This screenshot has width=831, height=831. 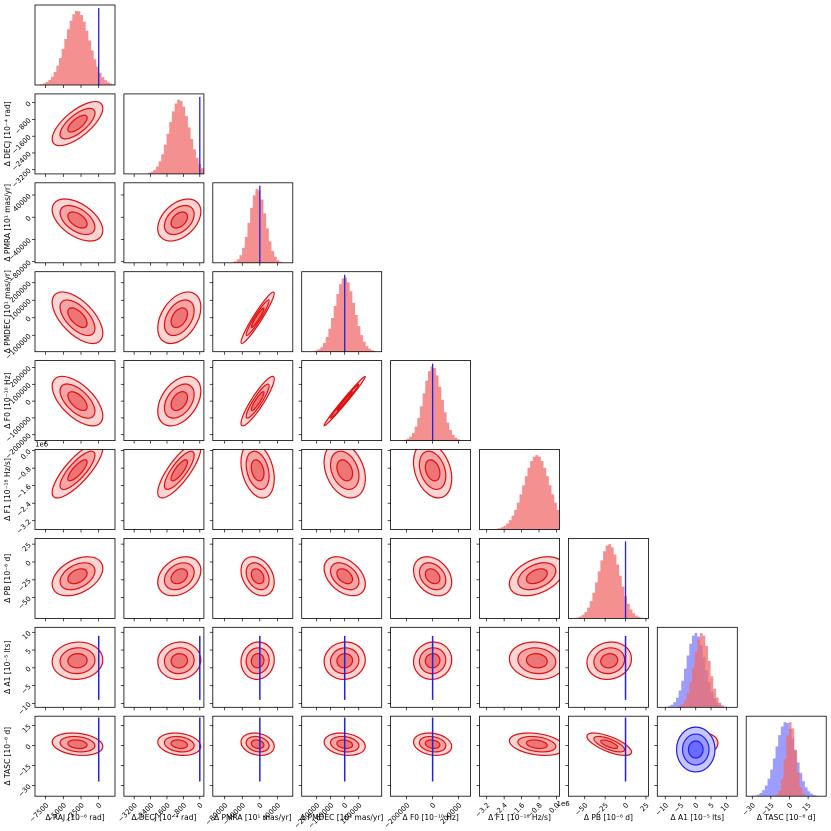 I want to click on x-axis-label: Δ F0 [10⁻¹⁰ Hz], so click(x=430, y=817).